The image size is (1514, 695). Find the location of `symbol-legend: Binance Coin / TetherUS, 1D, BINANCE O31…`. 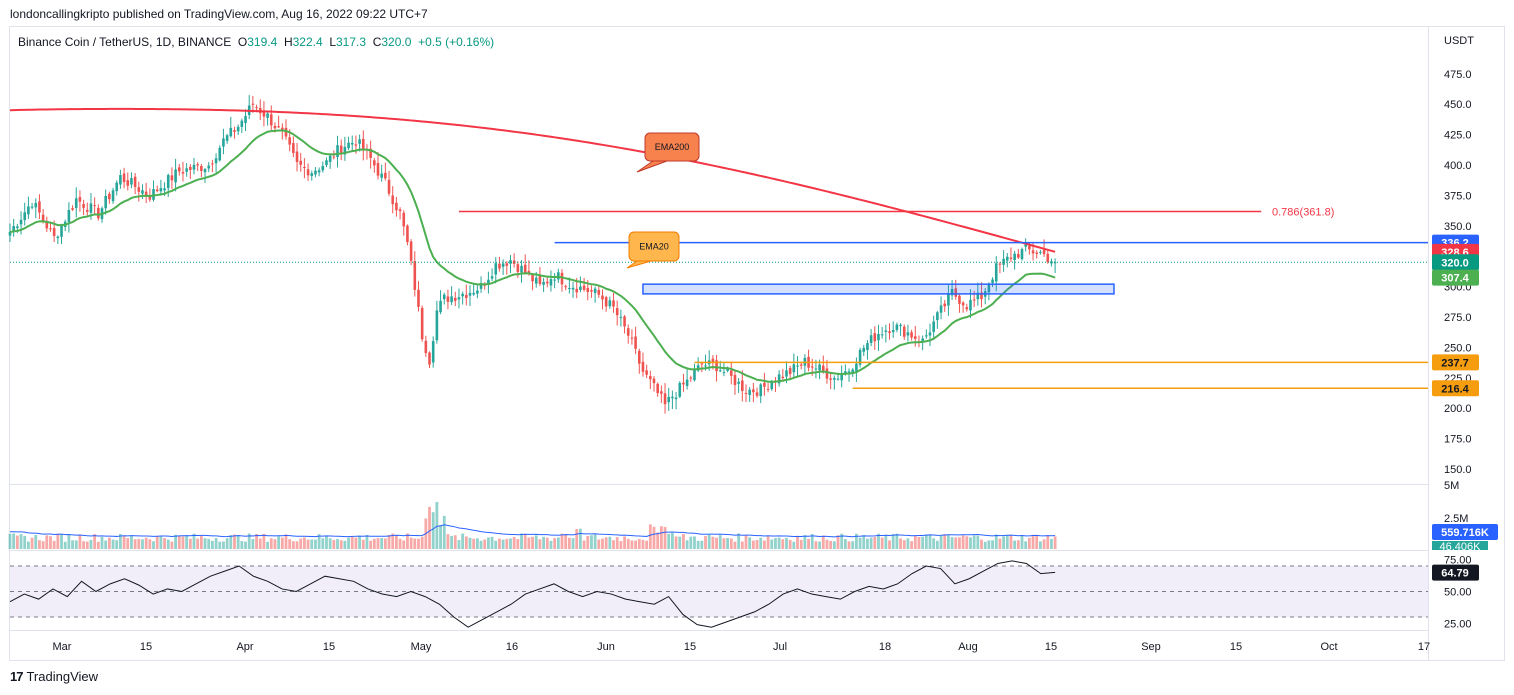

symbol-legend: Binance Coin / TetherUS, 1D, BINANCE O31… is located at coordinates (256, 42).